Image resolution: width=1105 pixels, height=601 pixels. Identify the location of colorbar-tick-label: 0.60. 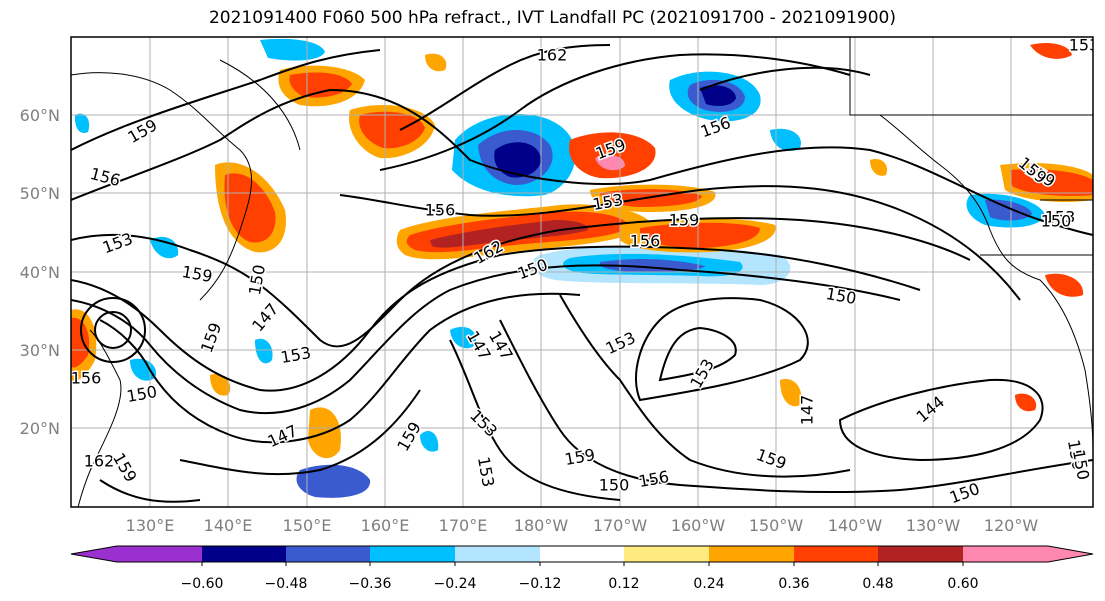
(962, 584).